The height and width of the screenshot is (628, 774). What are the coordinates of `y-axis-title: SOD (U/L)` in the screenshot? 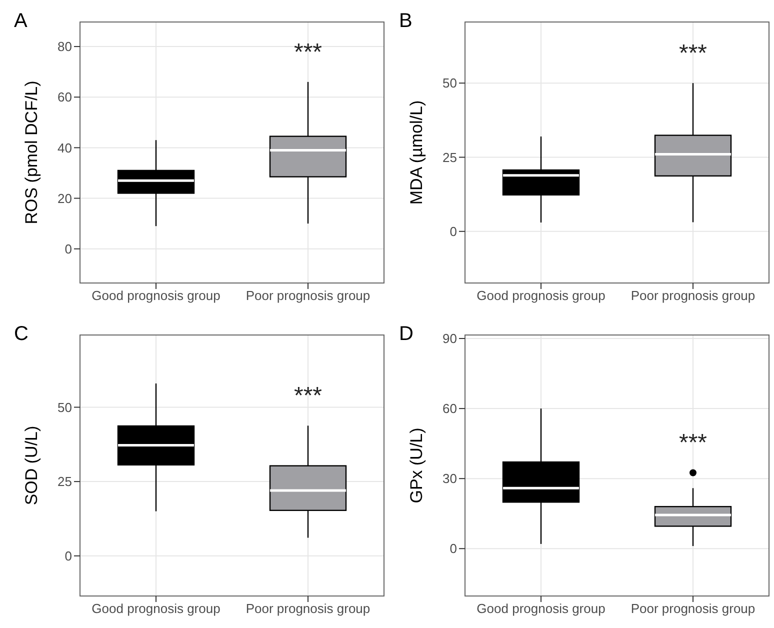 It's located at (32, 466).